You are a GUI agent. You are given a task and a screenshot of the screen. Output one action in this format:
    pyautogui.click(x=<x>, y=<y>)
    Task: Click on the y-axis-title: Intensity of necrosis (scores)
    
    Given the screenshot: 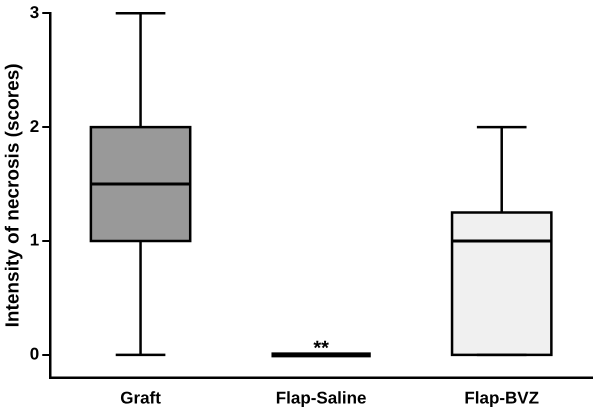 What is the action you would take?
    pyautogui.click(x=13, y=195)
    